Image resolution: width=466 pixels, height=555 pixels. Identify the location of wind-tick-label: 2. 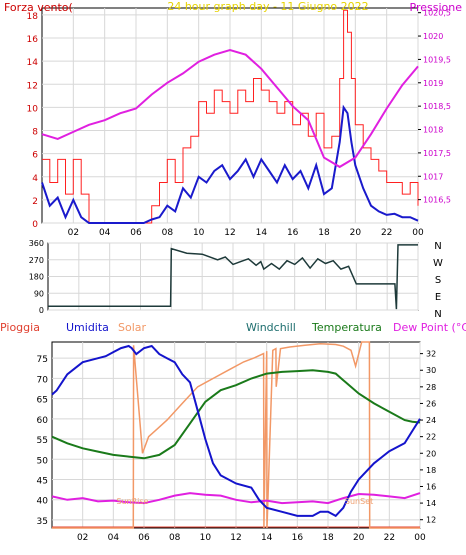
(35, 202).